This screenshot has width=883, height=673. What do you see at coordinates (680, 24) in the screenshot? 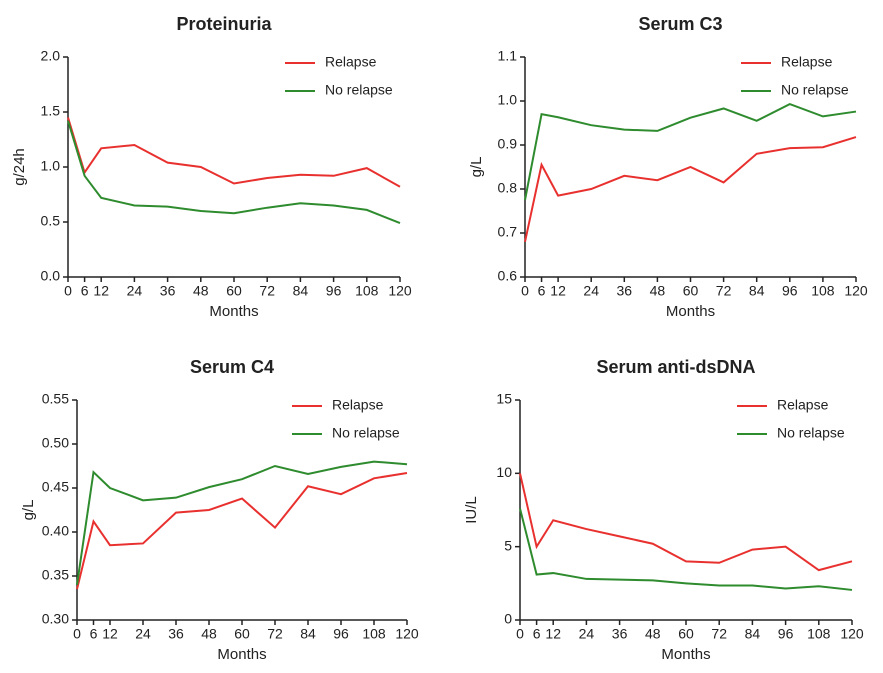
I see `chart-title: Serum C3` at bounding box center [680, 24].